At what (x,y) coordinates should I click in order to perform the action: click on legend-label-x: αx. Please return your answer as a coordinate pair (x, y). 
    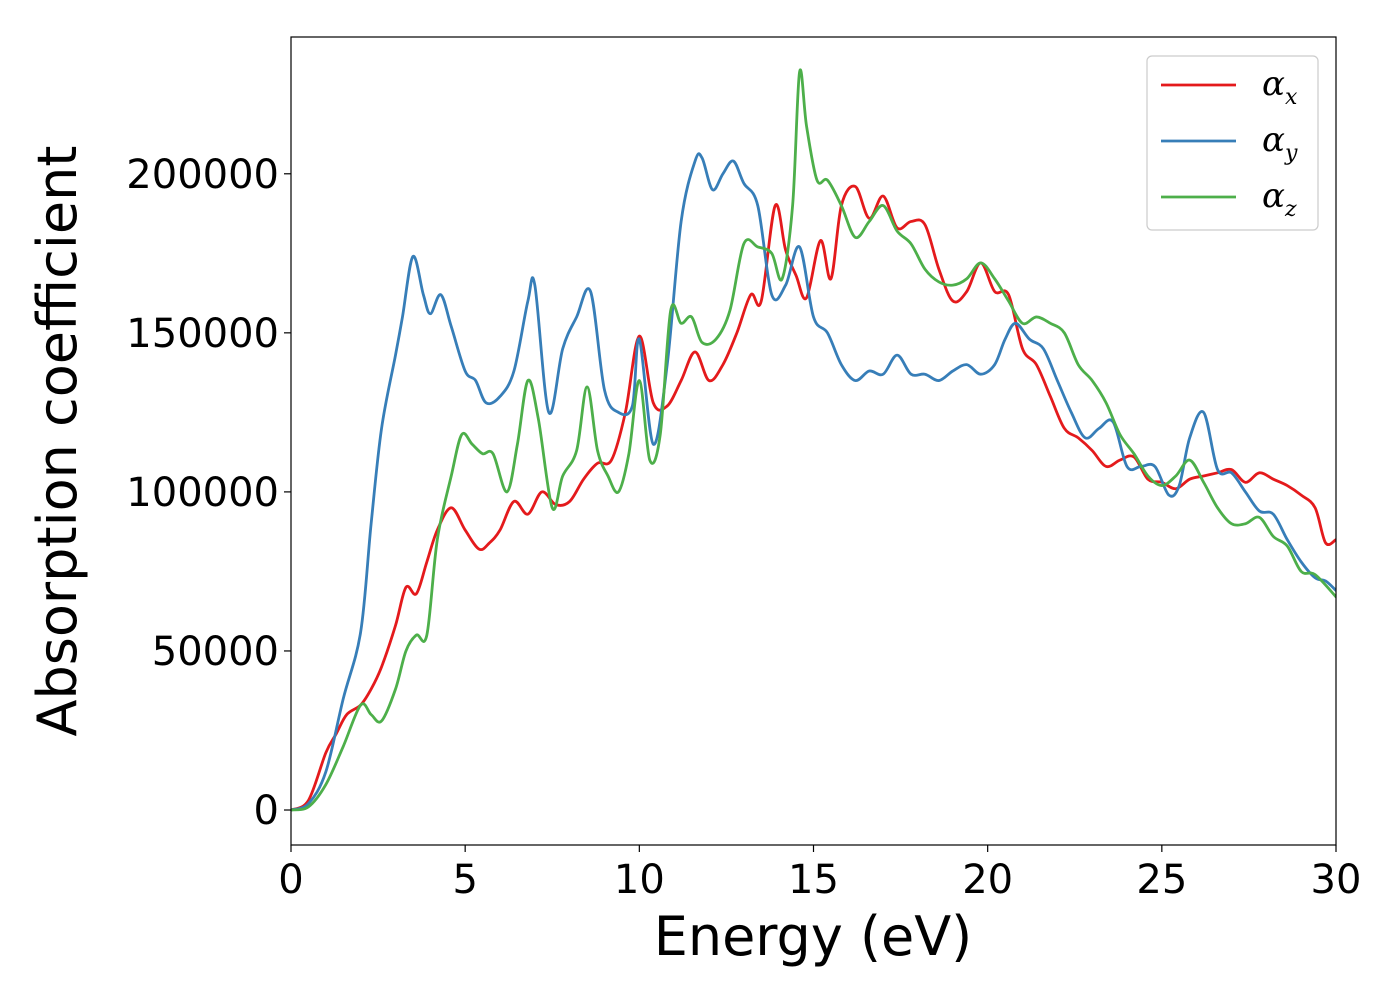
    Looking at the image, I should click on (1280, 87).